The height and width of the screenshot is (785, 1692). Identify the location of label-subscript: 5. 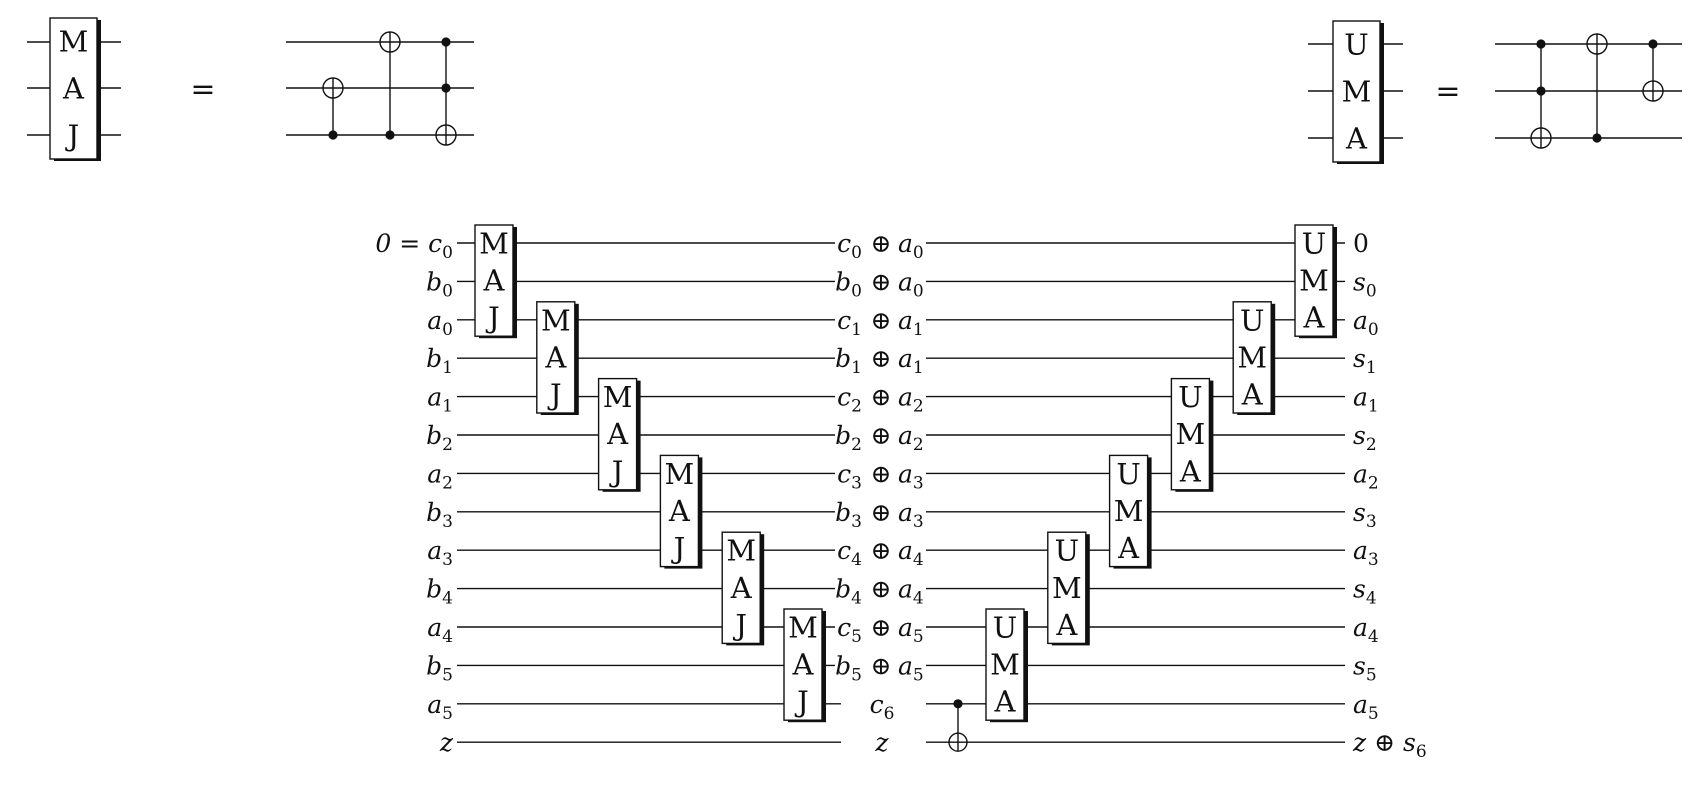
(856, 675).